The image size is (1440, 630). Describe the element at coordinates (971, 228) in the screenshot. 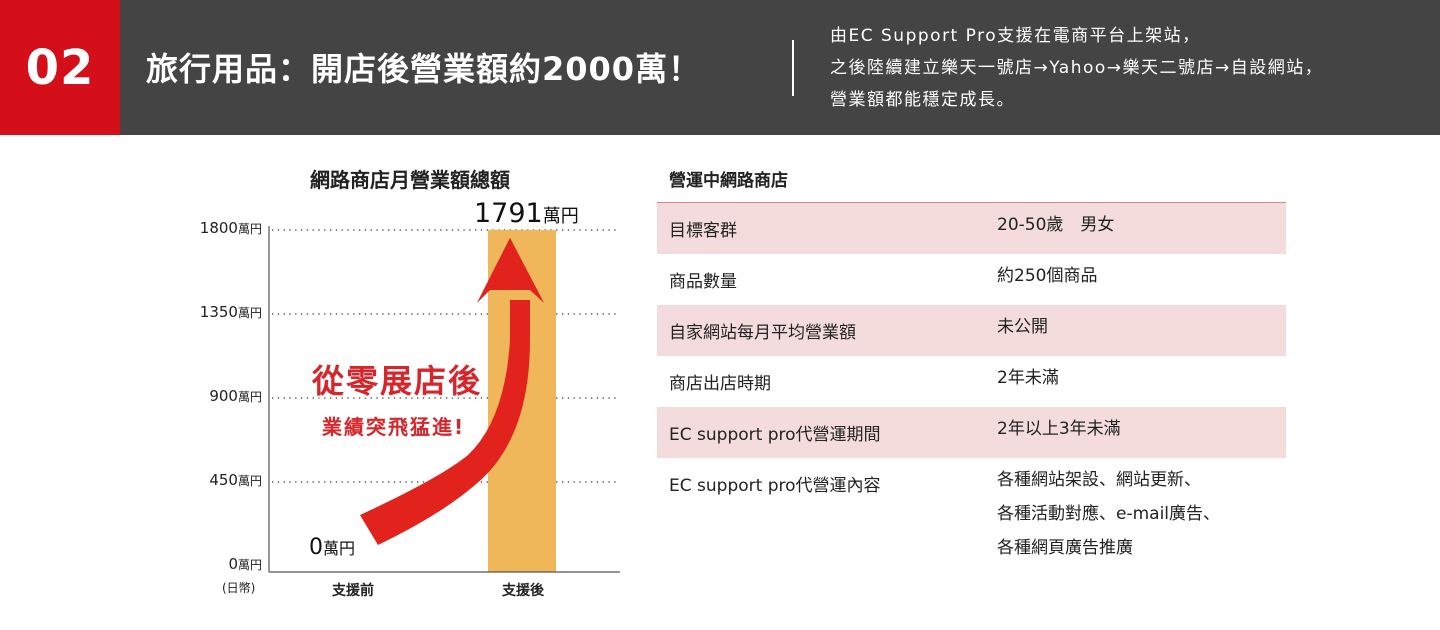

I see `table-row: 目標客群 20-50歲 男女` at that location.